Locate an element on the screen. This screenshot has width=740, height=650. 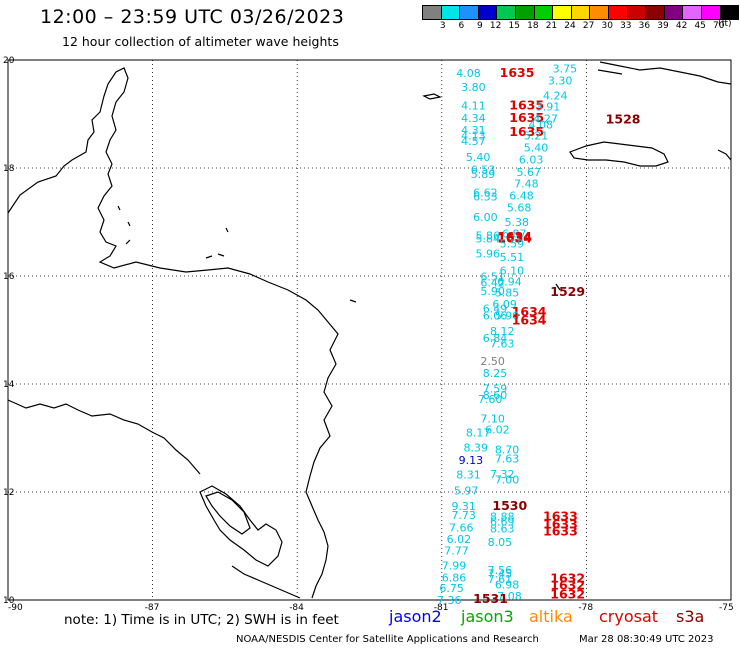
wave-height-label: 5.68 is located at coordinates (519, 207).